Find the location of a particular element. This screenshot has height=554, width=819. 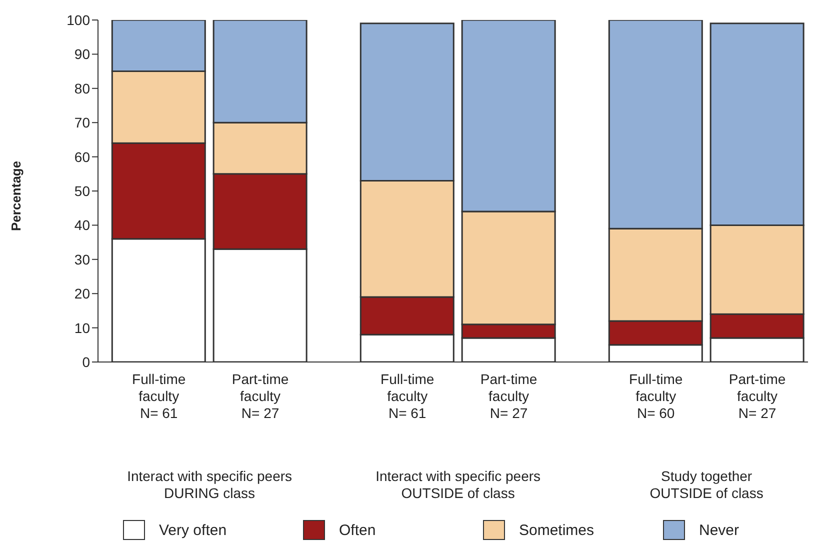

text: Interact with specific peers DURING class is located at coordinates (210, 485).